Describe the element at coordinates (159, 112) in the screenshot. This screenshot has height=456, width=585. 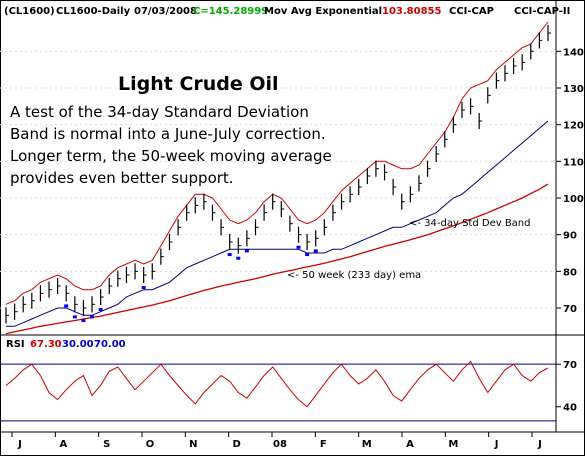
I see `annotation-line-1: A test of the 34-day Standard Deviation` at that location.